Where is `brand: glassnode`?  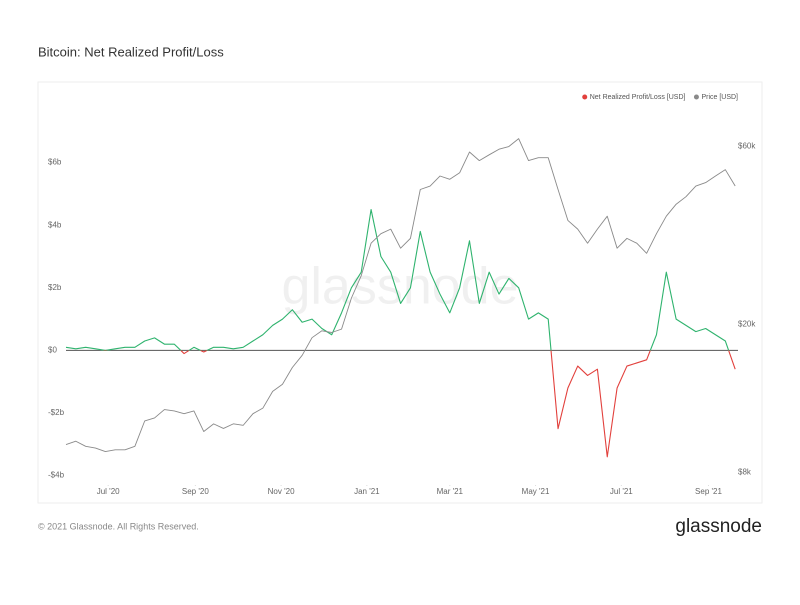 brand: glassnode is located at coordinates (718, 526).